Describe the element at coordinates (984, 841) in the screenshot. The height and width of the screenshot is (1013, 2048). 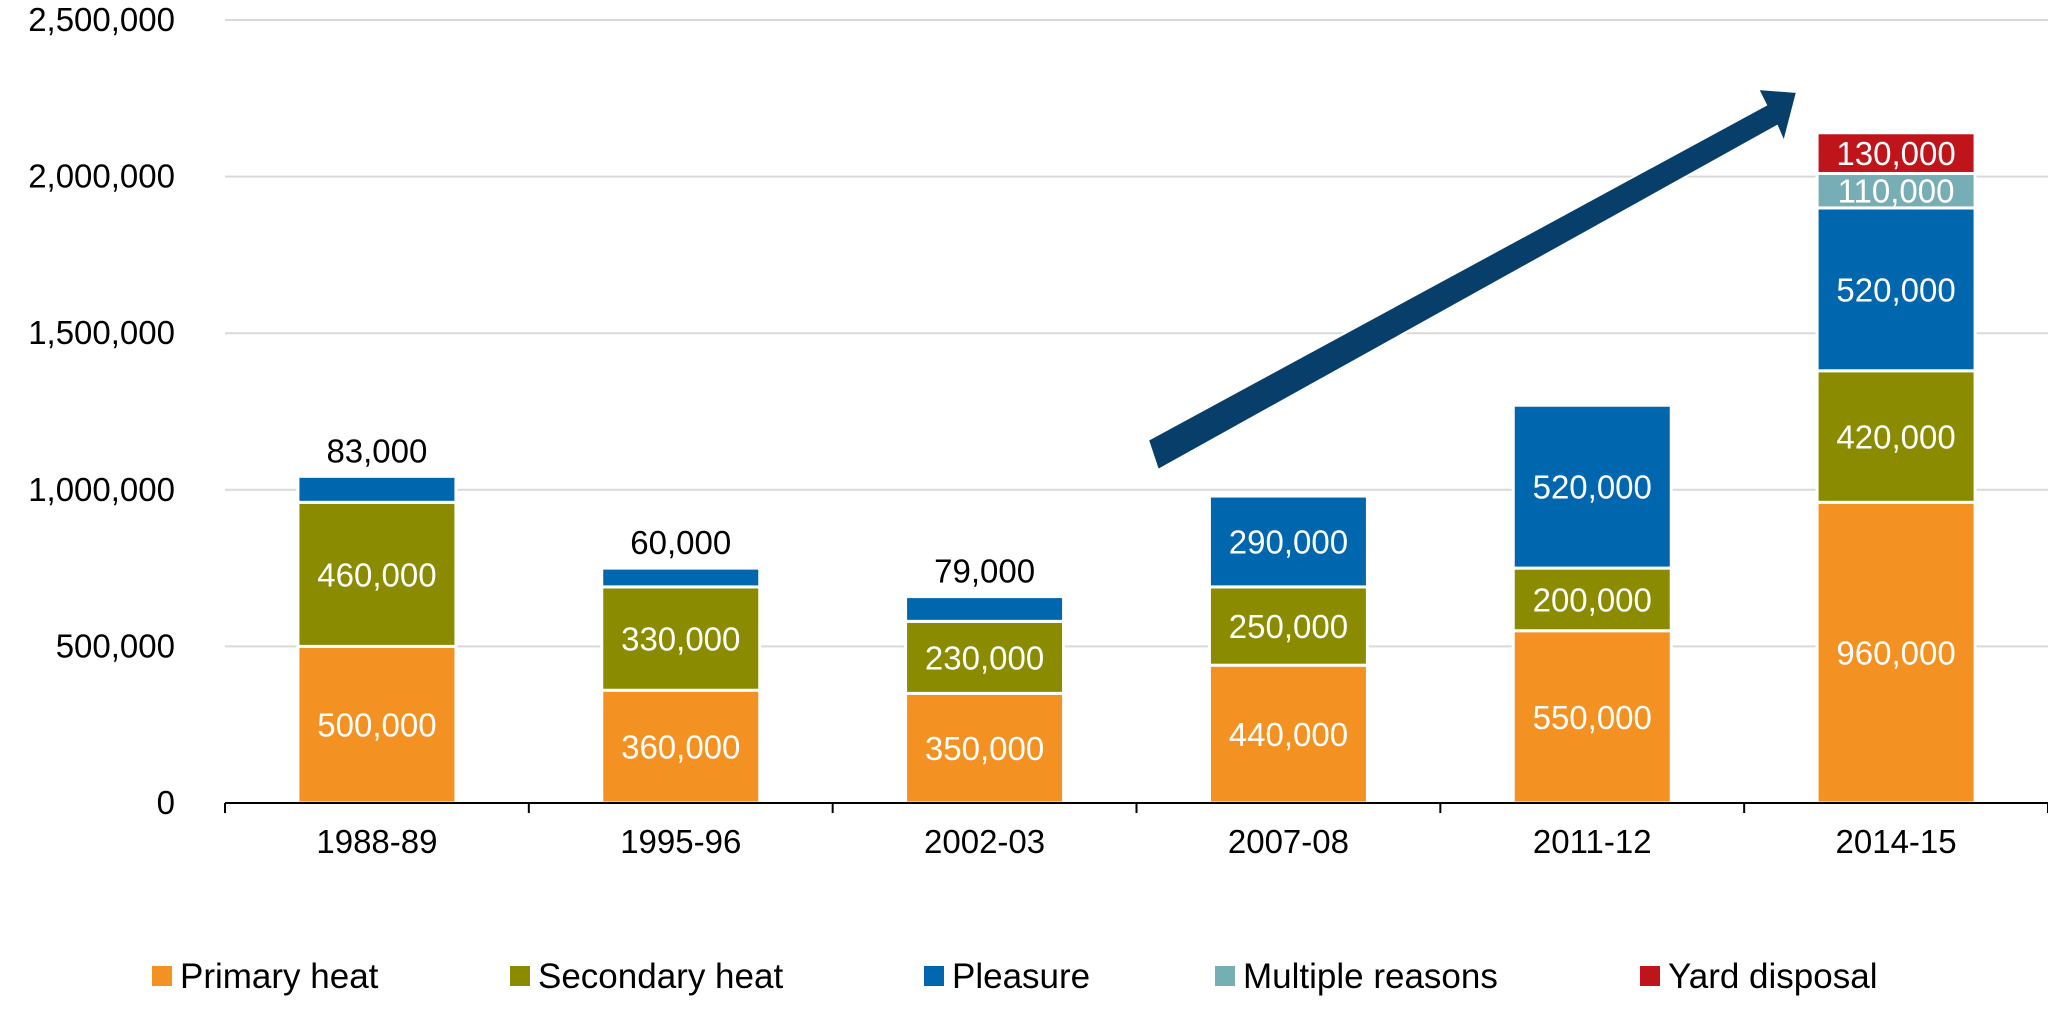
I see `x-tick-label: 2002-03` at that location.